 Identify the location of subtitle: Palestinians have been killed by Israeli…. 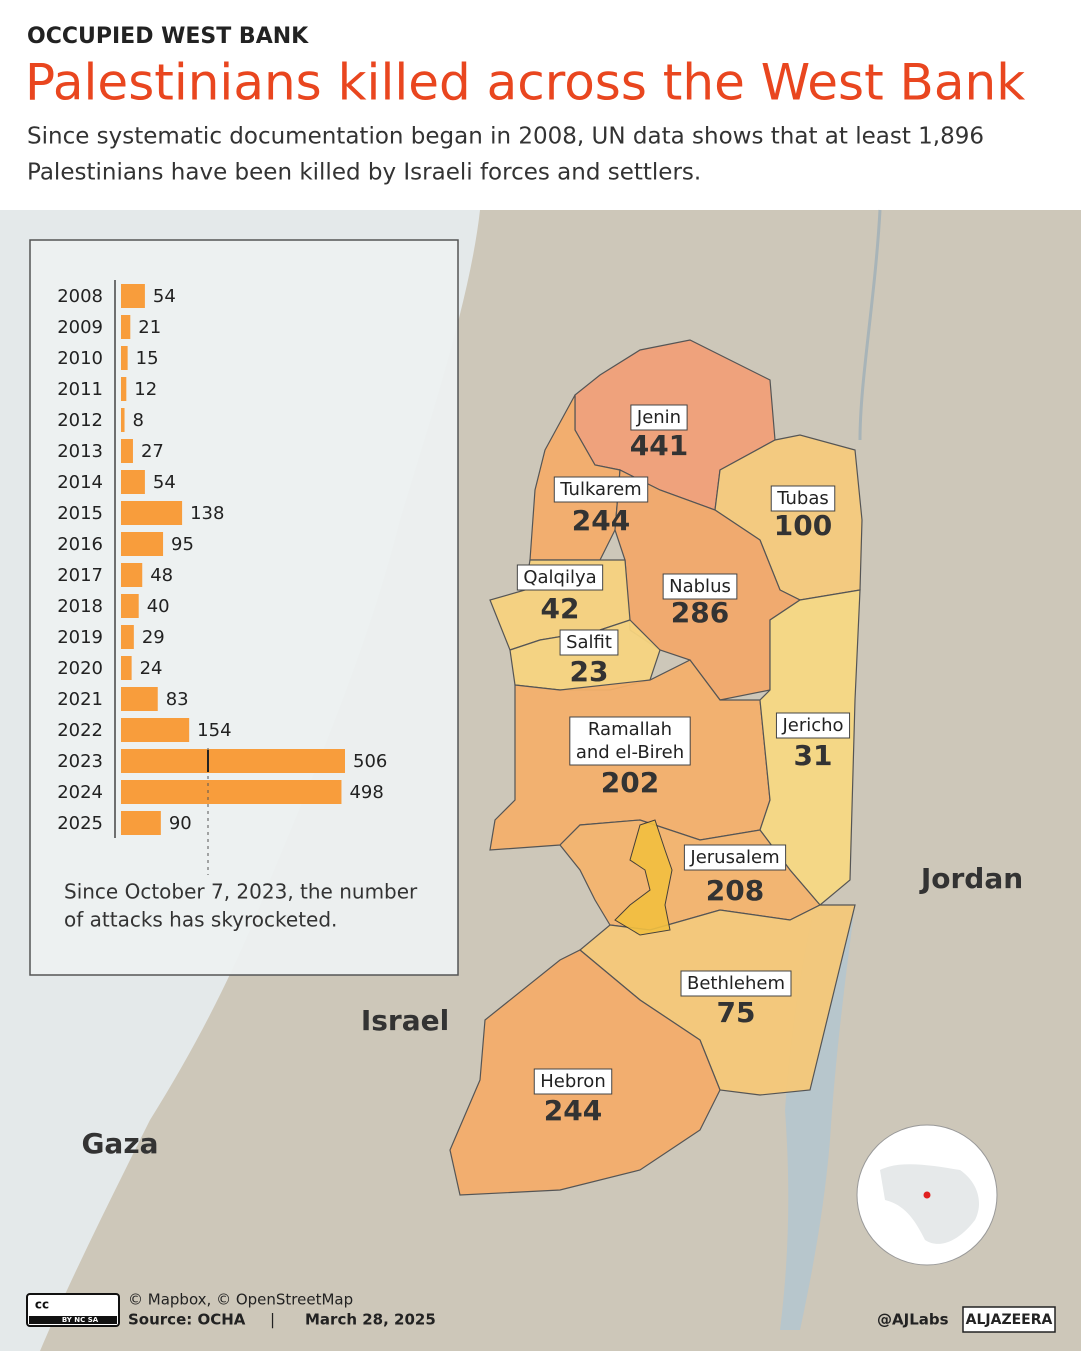
(364, 173).